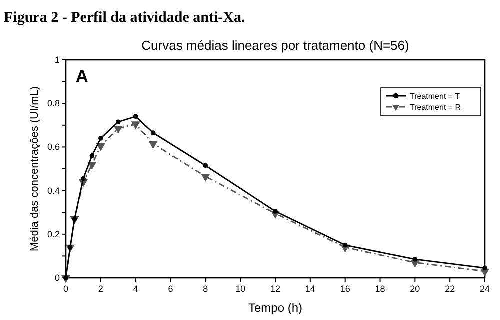  I want to click on x-tick-label: 10, so click(241, 289).